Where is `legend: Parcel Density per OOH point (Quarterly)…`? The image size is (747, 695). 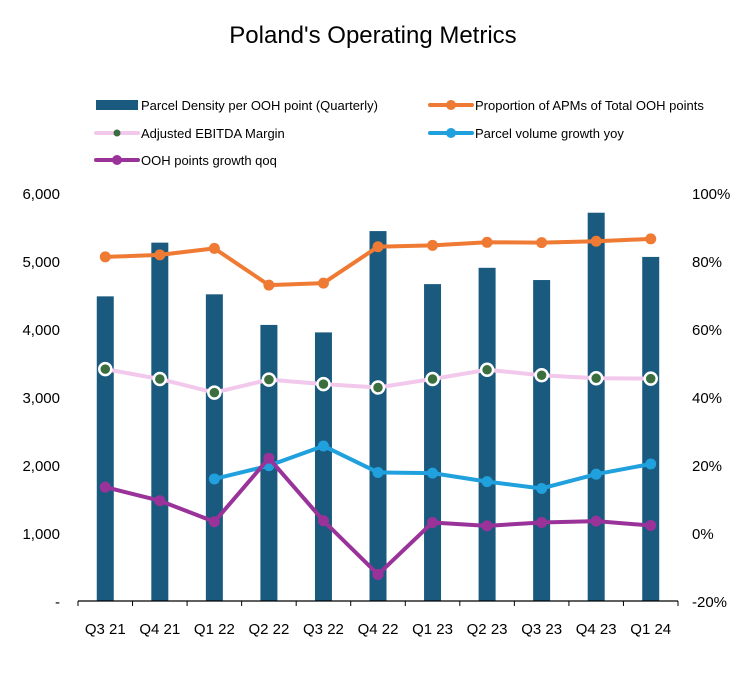
legend: Parcel Density per OOH point (Quarterly)… is located at coordinates (399, 133).